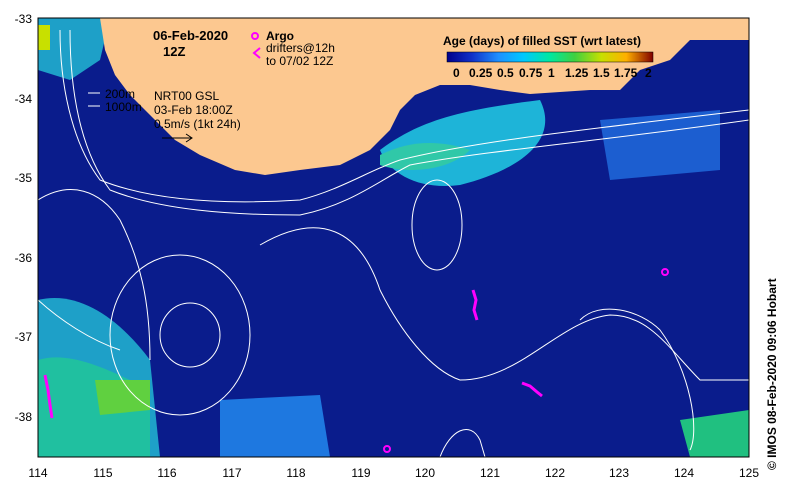 This screenshot has height=492, width=790. Describe the element at coordinates (193, 110) in the screenshot. I see `model-time-label: 03-Feb 18:00Z` at that location.